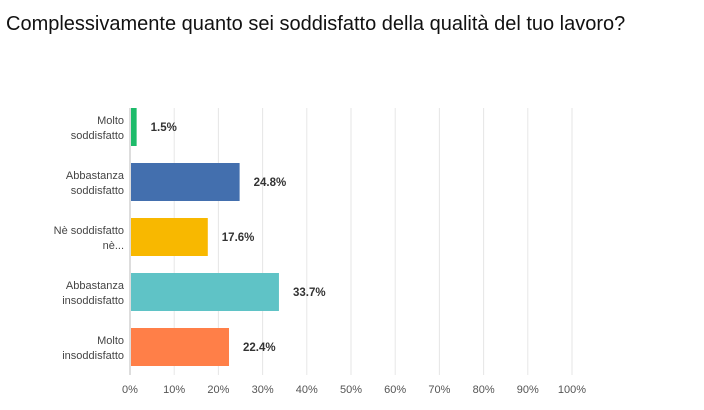 This screenshot has width=704, height=410. What do you see at coordinates (174, 390) in the screenshot?
I see `x-tick-label: 10%` at bounding box center [174, 390].